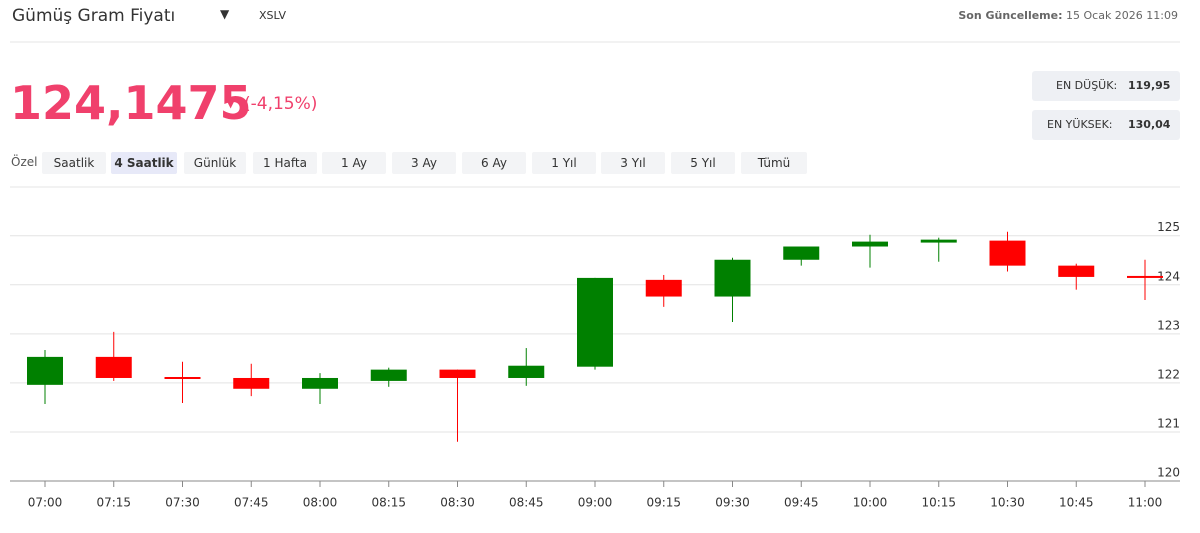  Describe the element at coordinates (1122, 15) in the screenshot. I see `updated-value: 15 Ocak 2026 11:09` at that location.